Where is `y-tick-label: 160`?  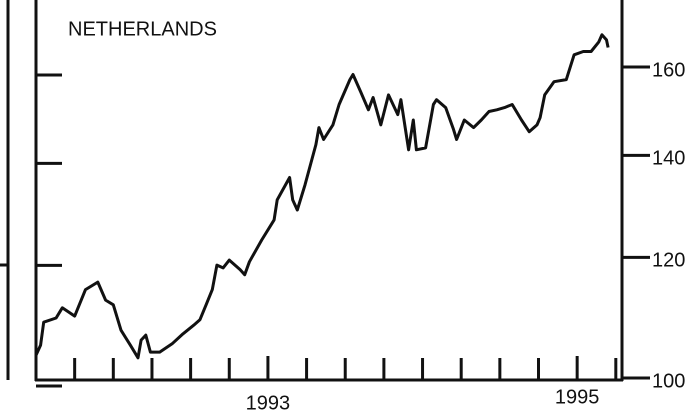
y-tick-label: 160 is located at coordinates (668, 70).